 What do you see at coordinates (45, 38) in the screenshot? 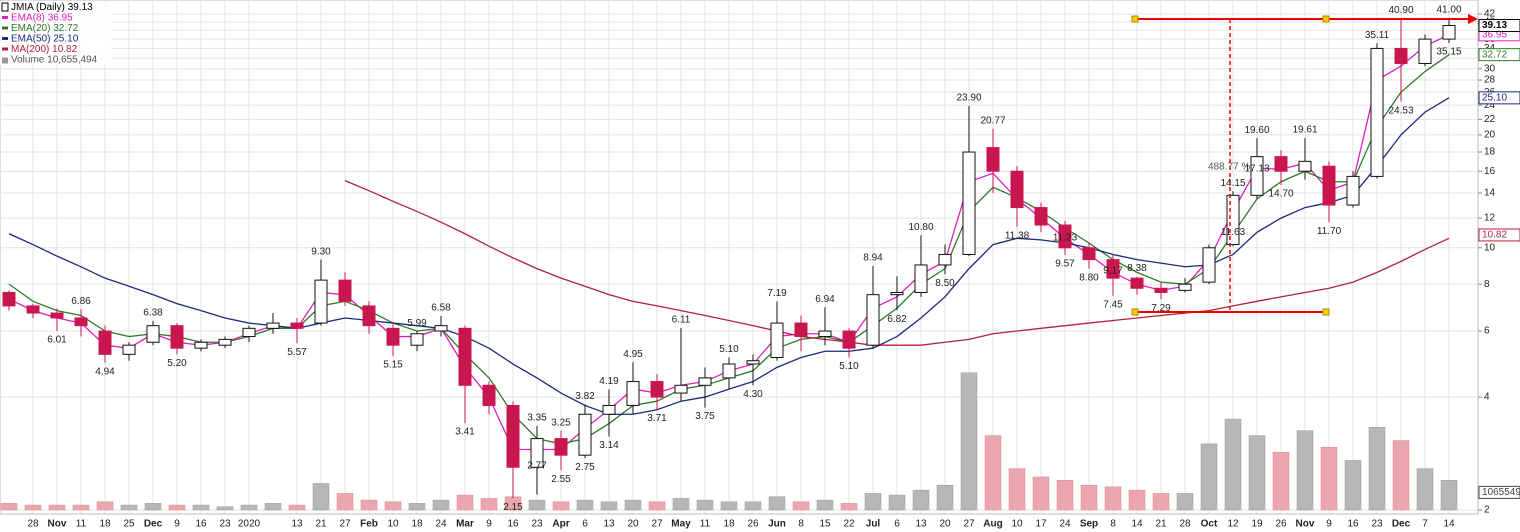
I see `legend-entry: EMA(50) 25.10` at bounding box center [45, 38].